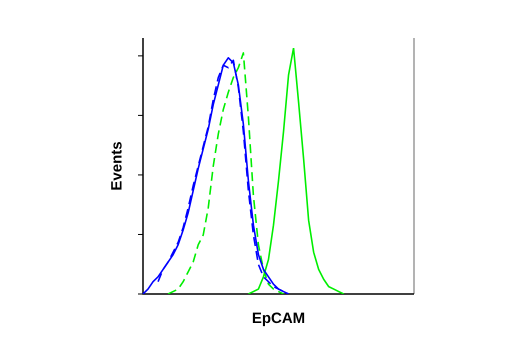 Image resolution: width=520 pixels, height=350 pixels. I want to click on x-axis-title: EpCAM, so click(278, 318).